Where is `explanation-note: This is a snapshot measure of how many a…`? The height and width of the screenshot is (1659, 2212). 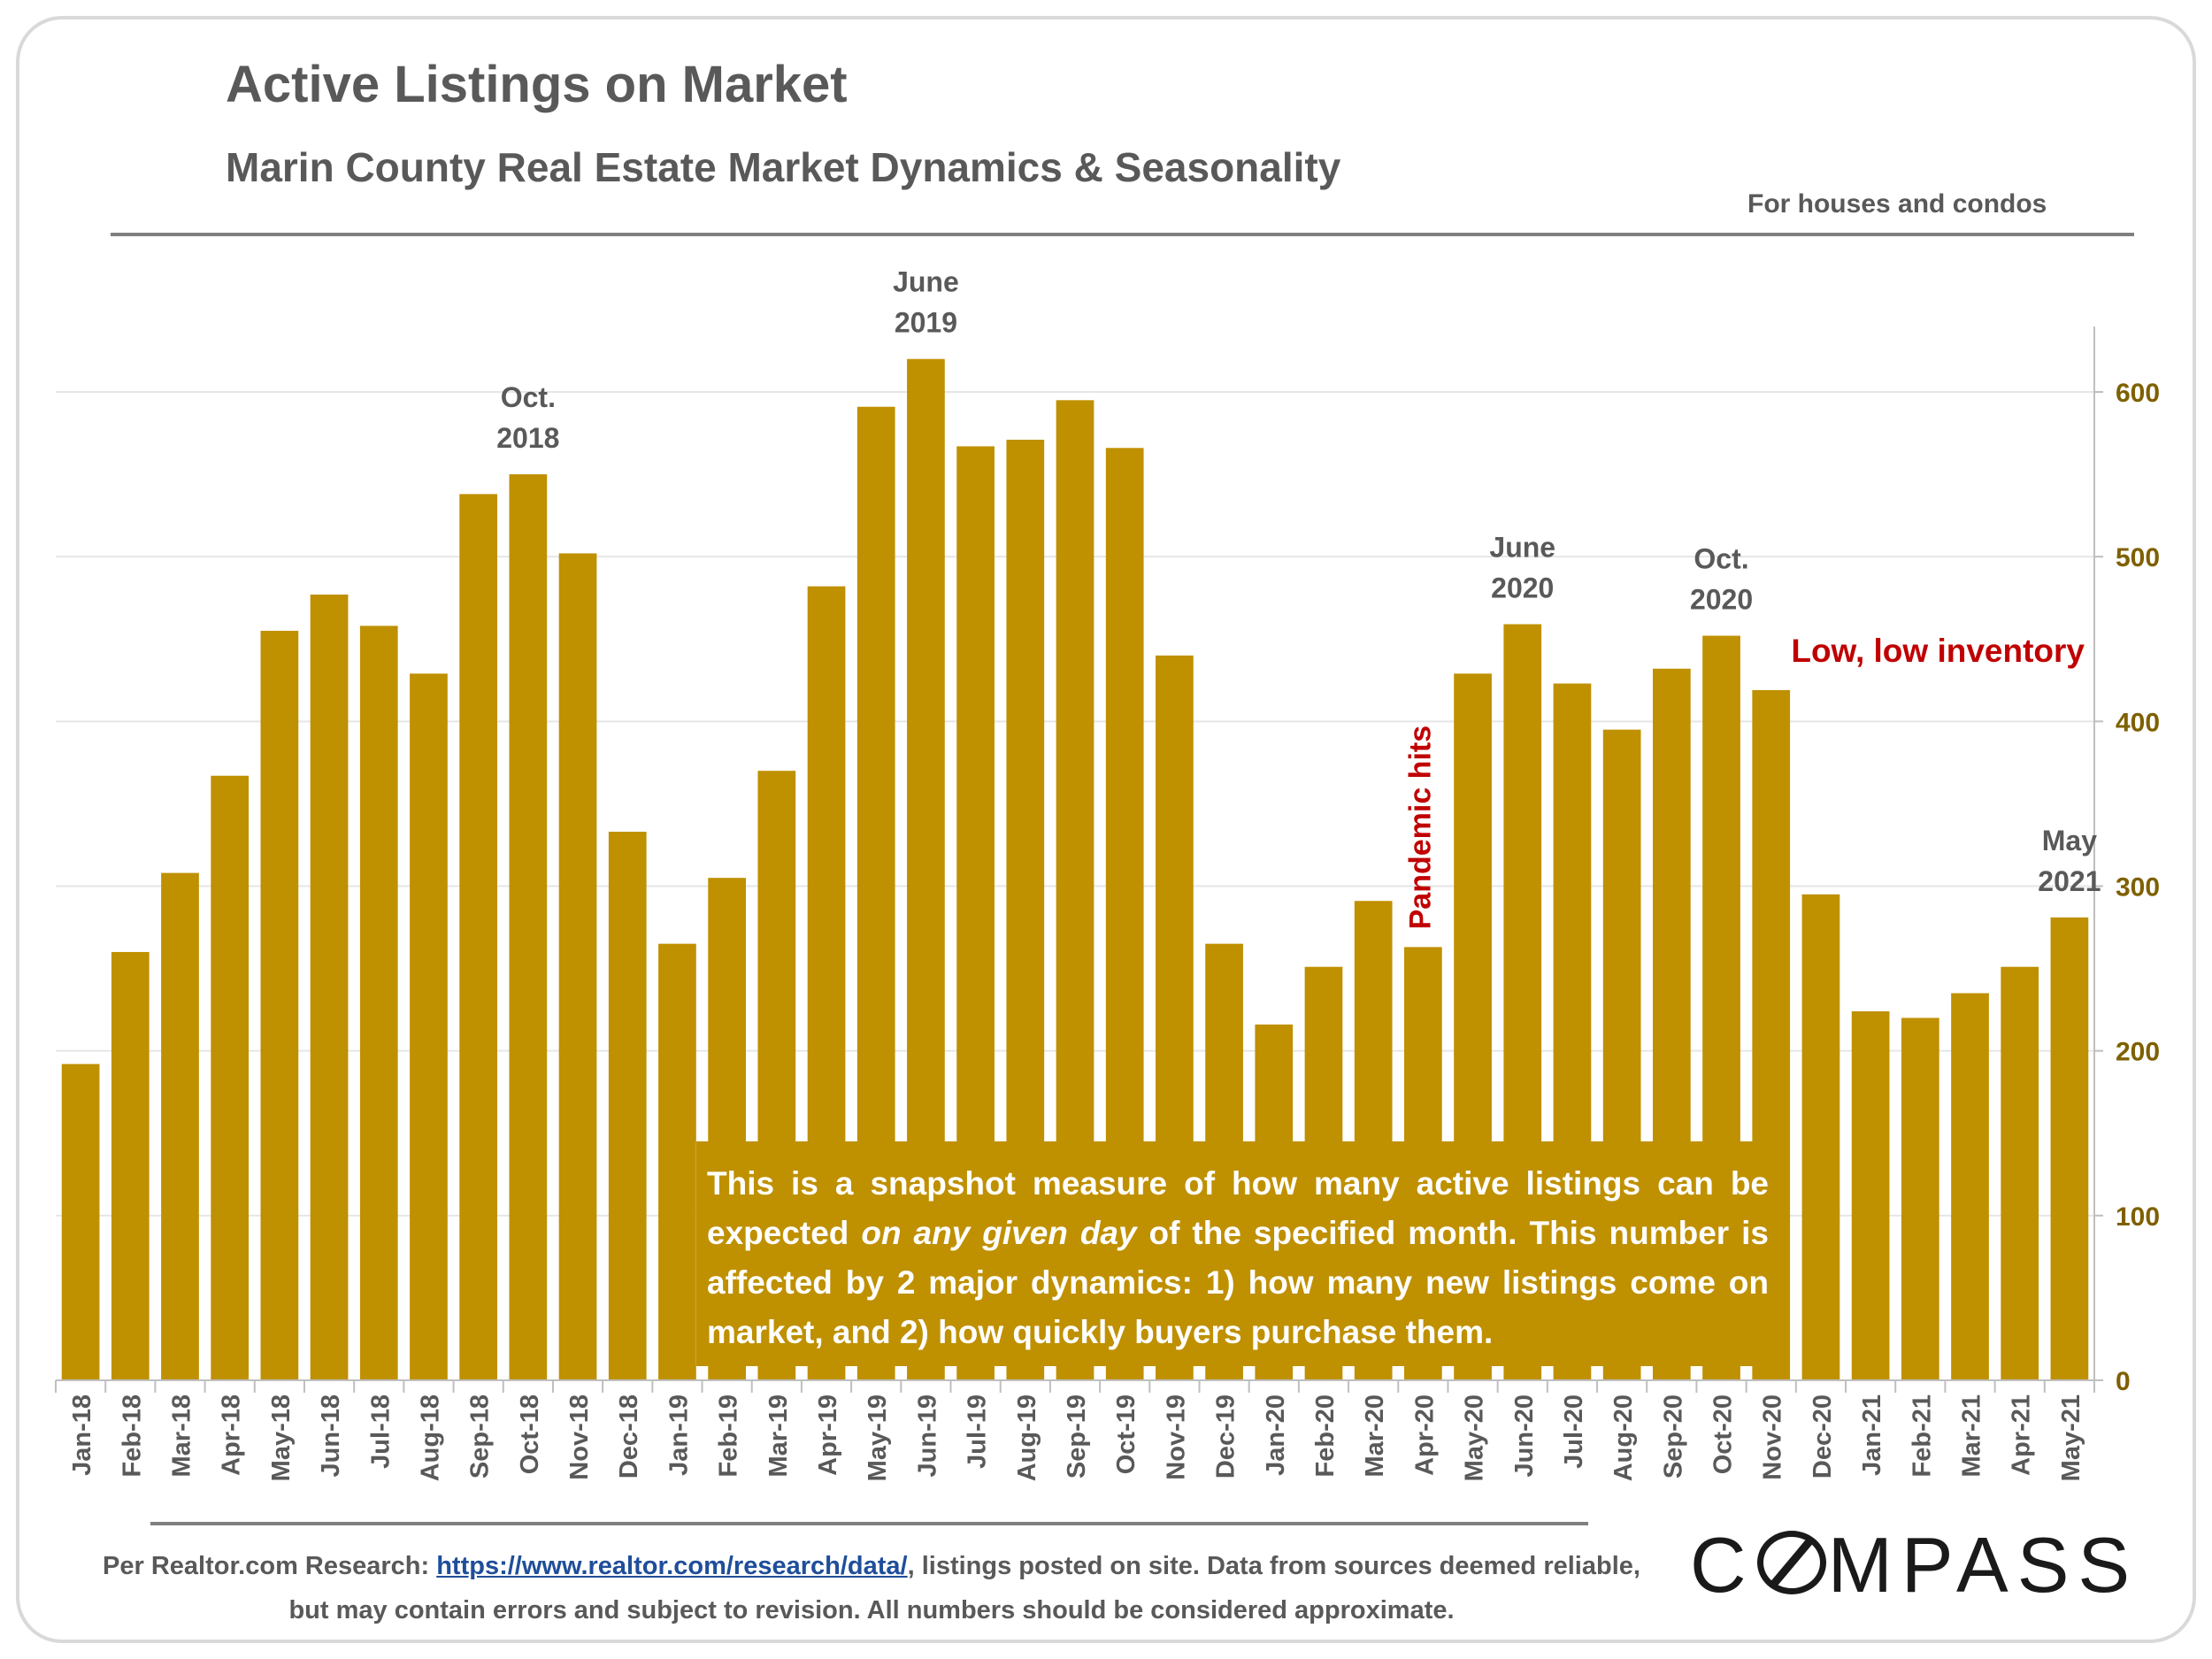
explanation-note: This is a snapshot measure of how many a… is located at coordinates (1237, 1254).